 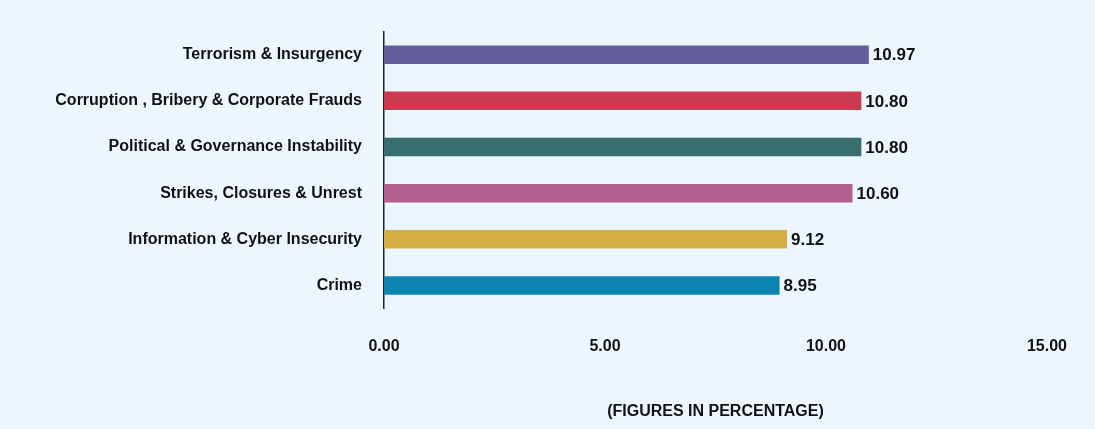 I want to click on x-tick-label: 5.00, so click(x=605, y=345).